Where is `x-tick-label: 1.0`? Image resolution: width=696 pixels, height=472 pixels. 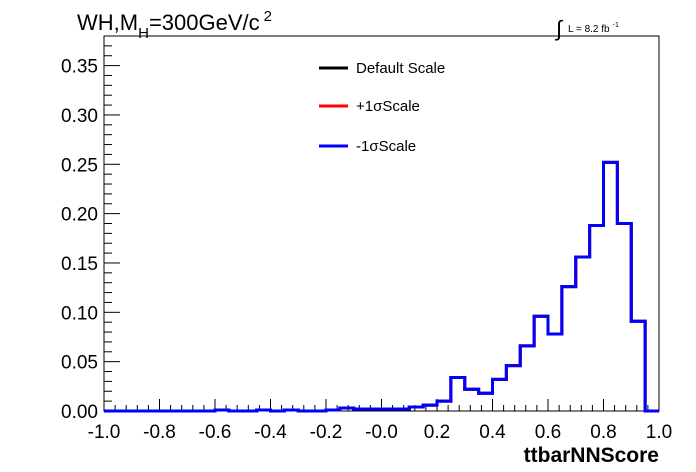
x-tick-label: 1.0 is located at coordinates (659, 432).